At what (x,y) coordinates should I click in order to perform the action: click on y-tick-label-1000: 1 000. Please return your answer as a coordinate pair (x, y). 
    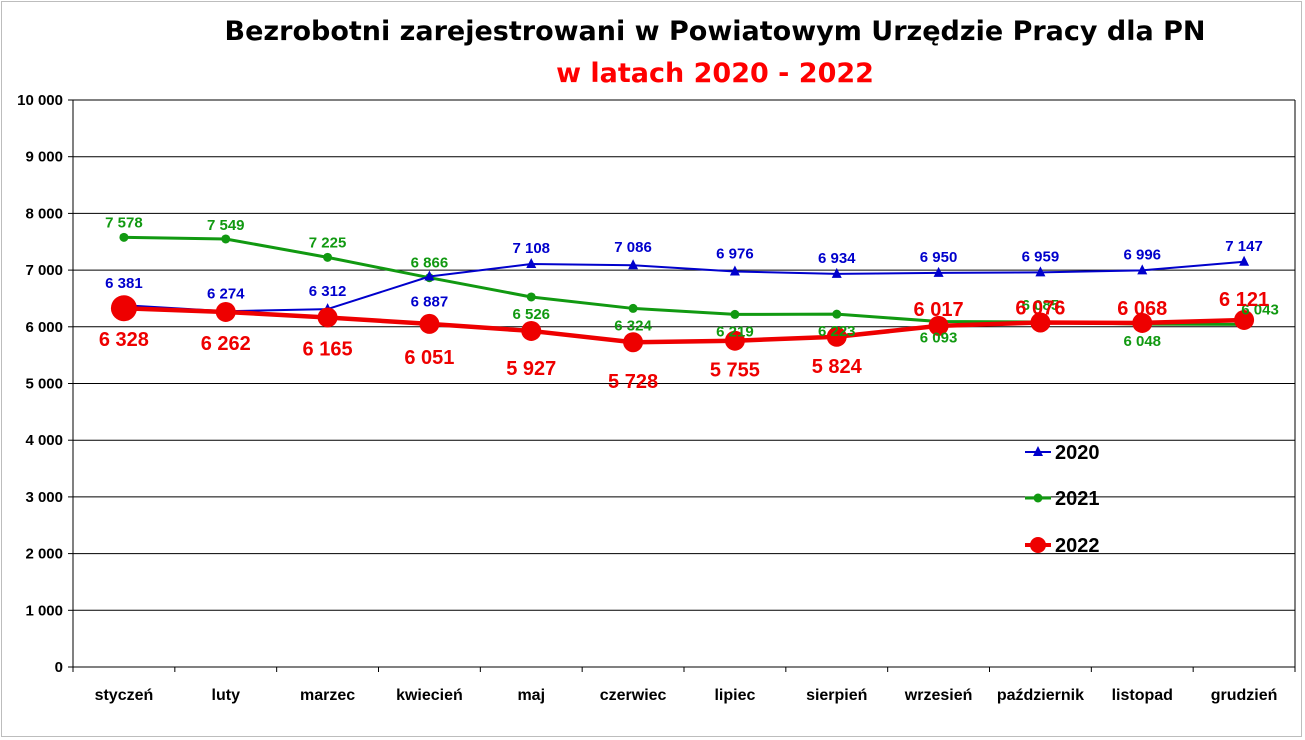
    Looking at the image, I should click on (44, 610).